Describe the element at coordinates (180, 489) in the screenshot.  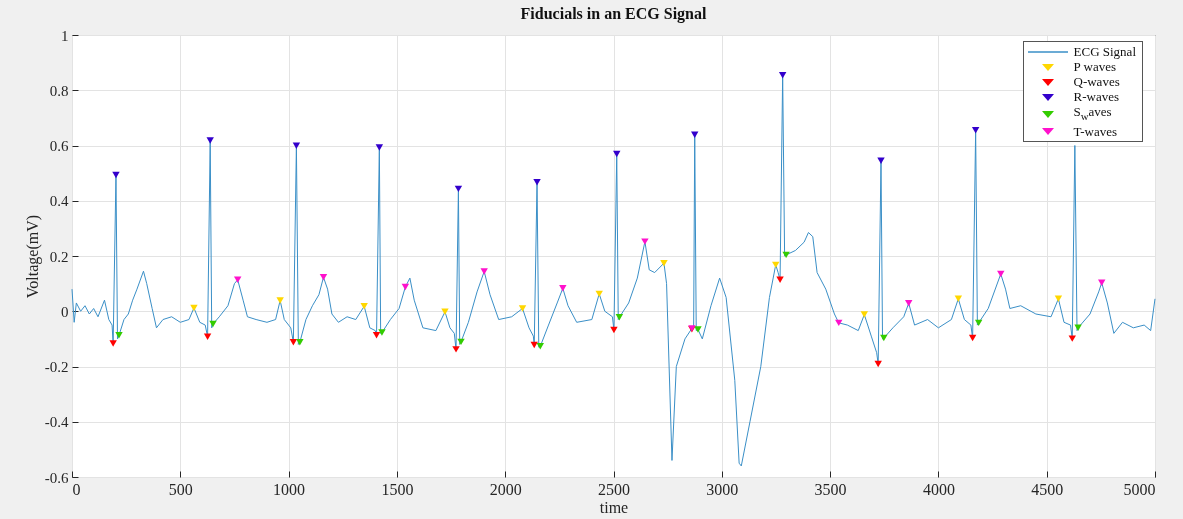
I see `x-tick-label: 500` at that location.